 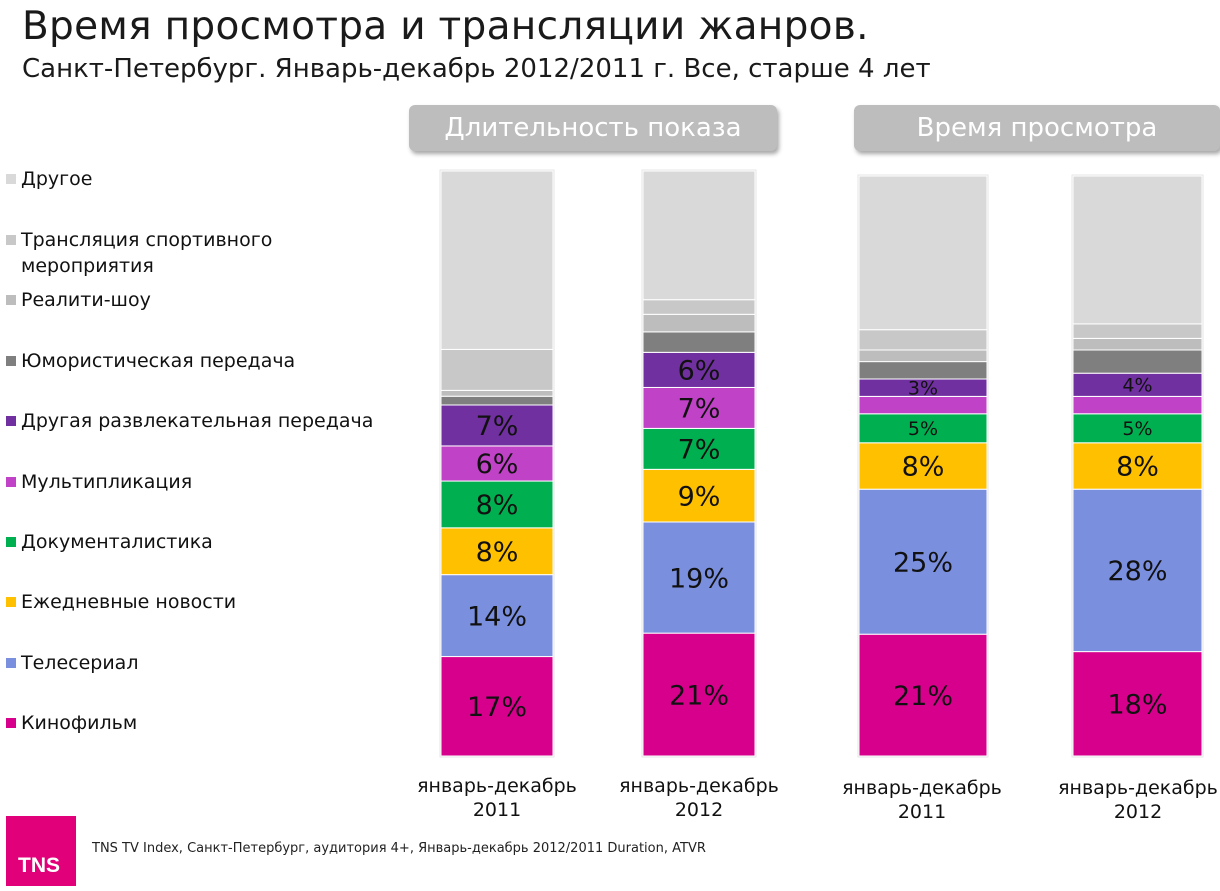 I want to click on category-label-1: январь-декабрь 2011, so click(x=497, y=798).